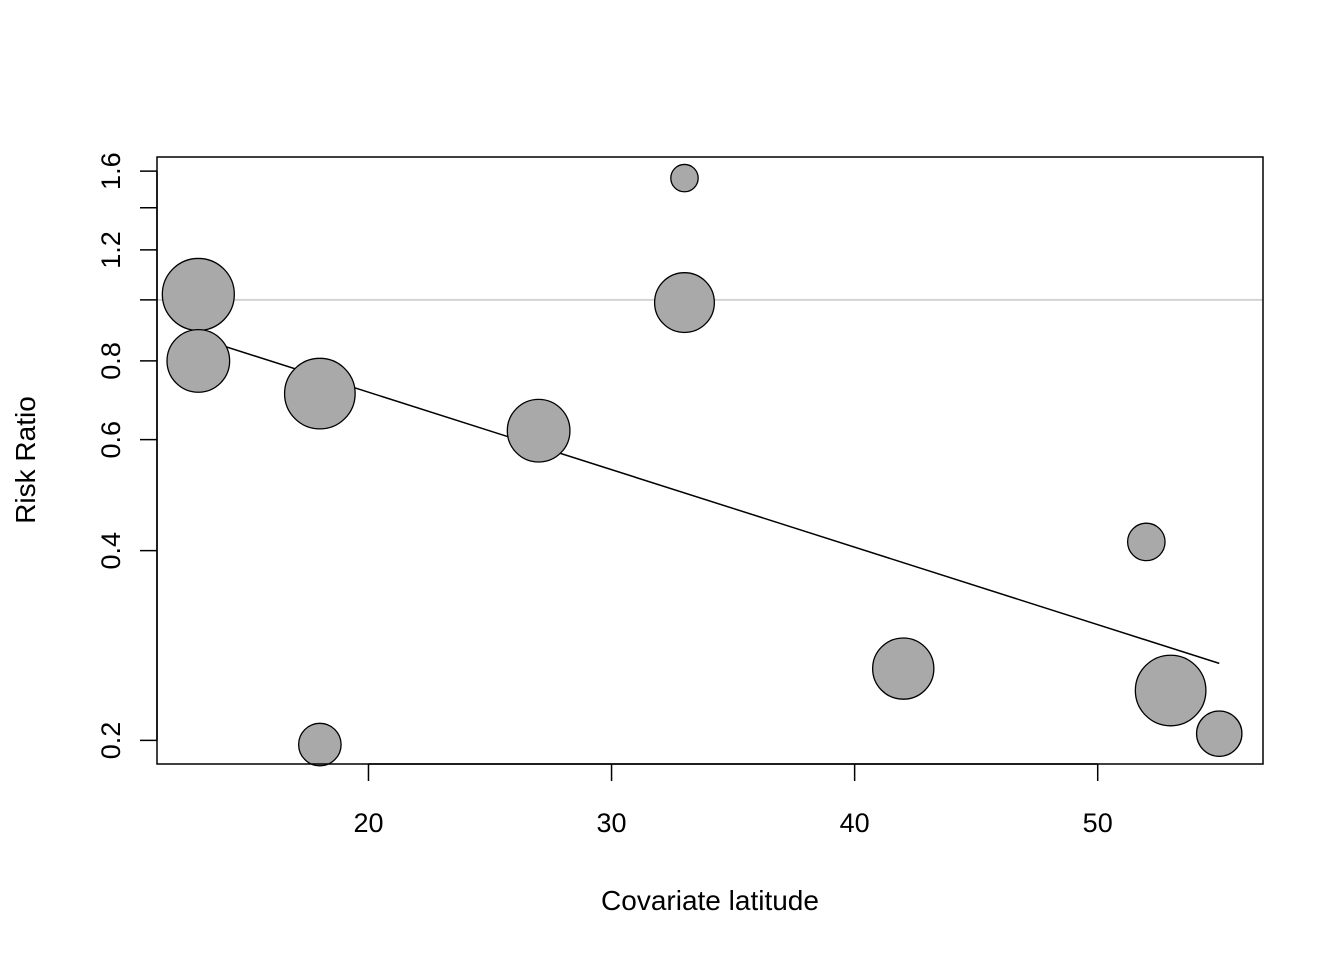  Describe the element at coordinates (111, 171) in the screenshot. I see `y-tick-label-1-6: 1.6` at that location.